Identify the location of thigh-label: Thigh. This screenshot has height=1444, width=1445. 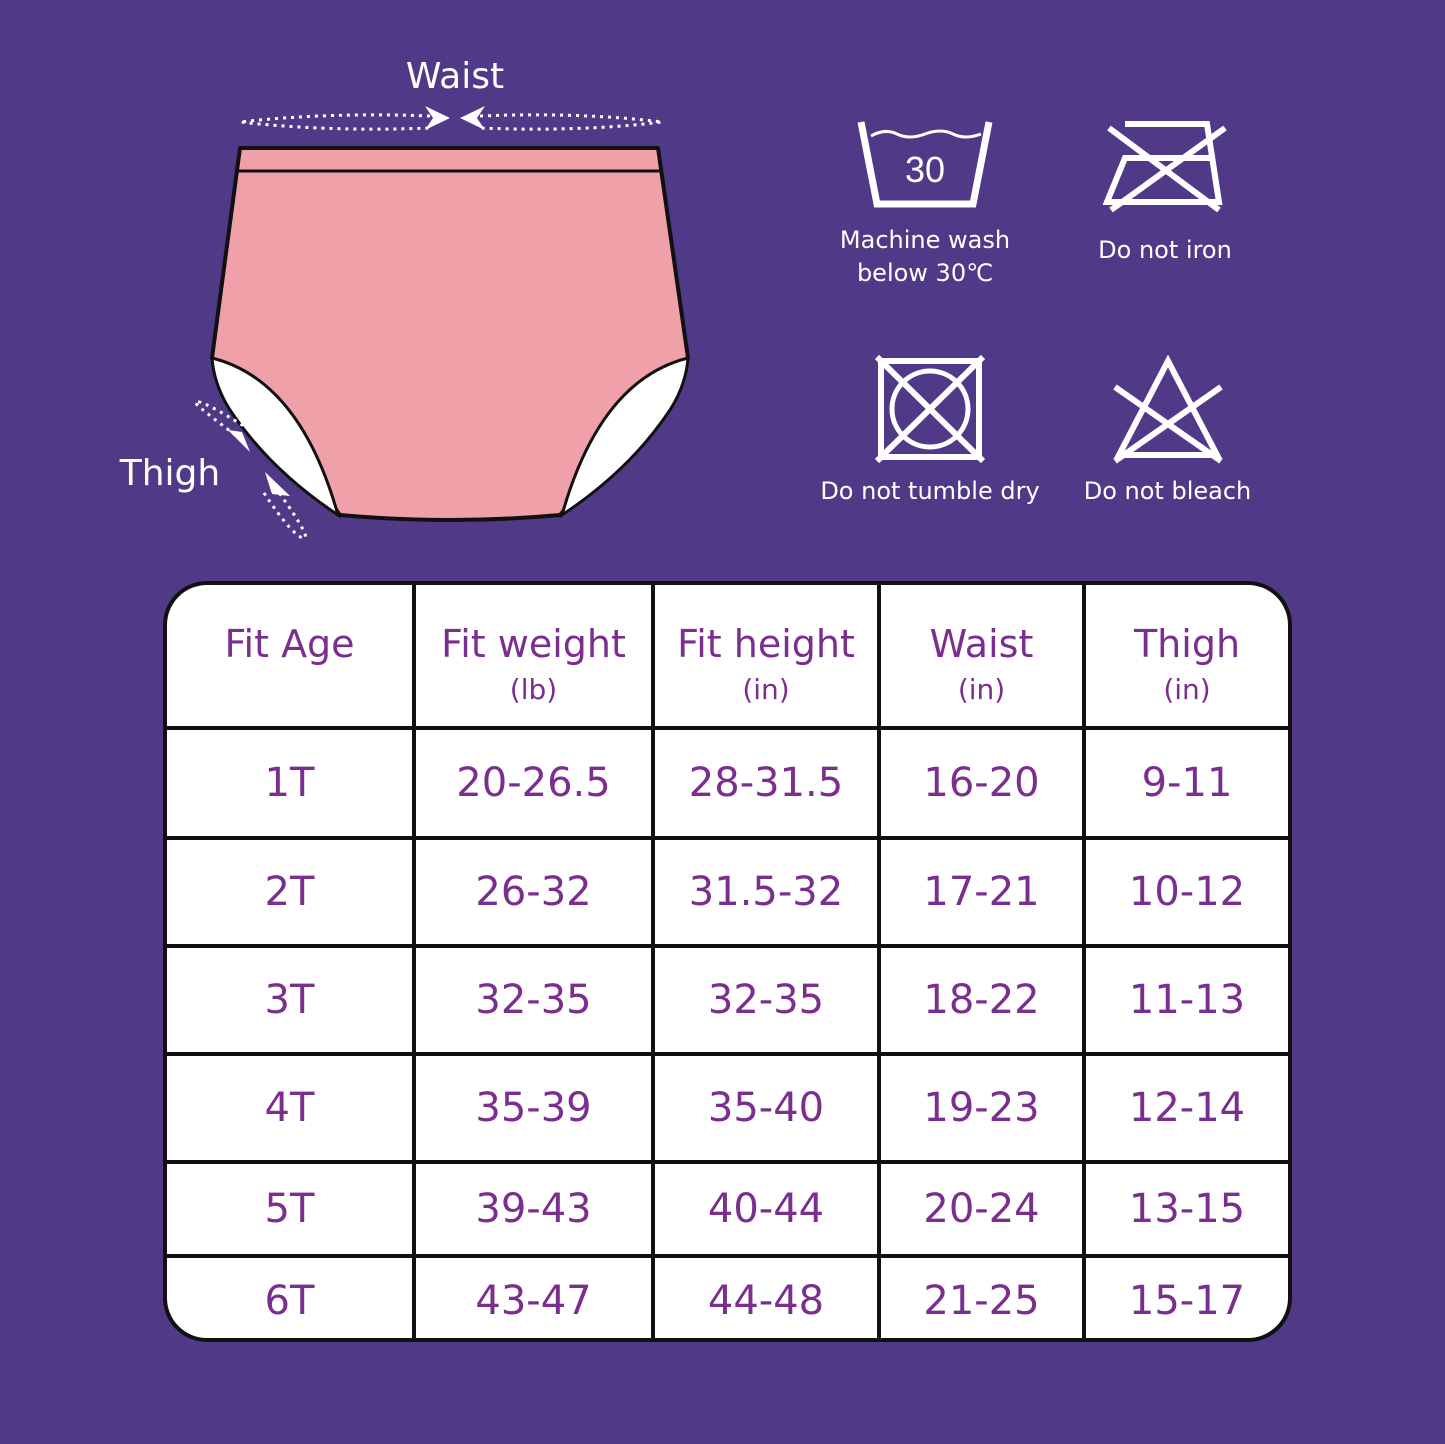
(170, 473).